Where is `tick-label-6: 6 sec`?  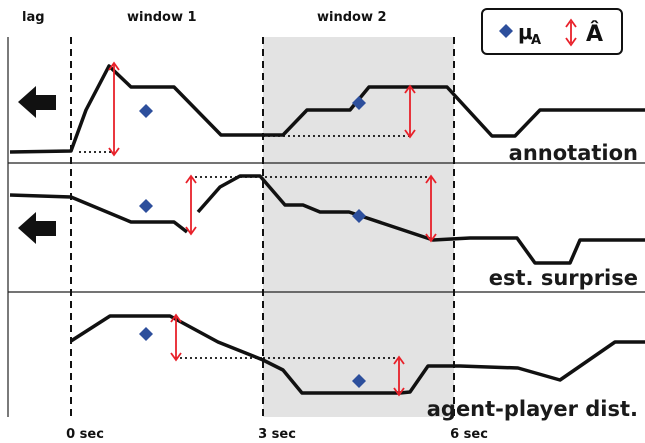 tick-label-6: 6 sec is located at coordinates (469, 434).